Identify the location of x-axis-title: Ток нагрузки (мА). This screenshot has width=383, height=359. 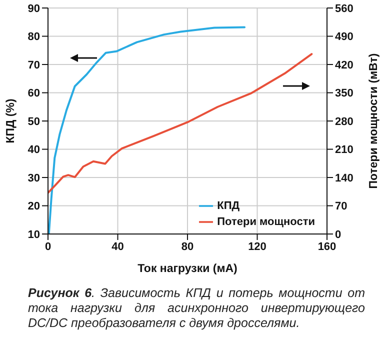
(188, 269).